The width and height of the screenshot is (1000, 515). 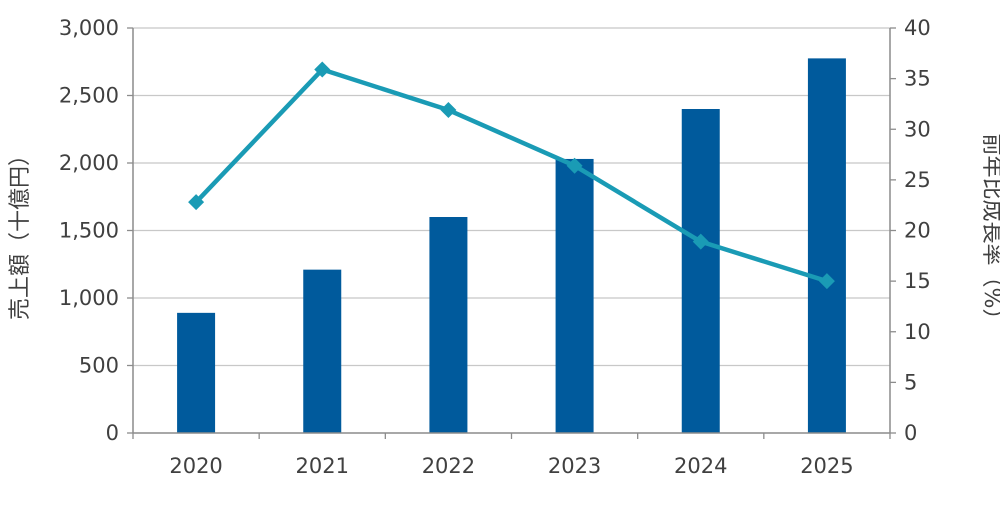 I want to click on growth-point-2023, so click(x=574, y=165).